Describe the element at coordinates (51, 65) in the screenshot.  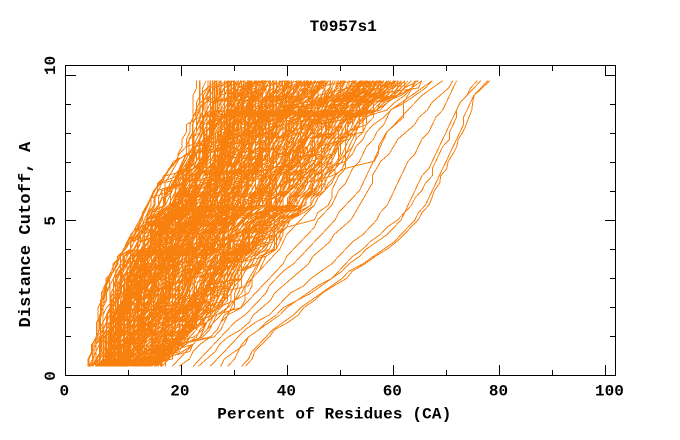
I see `svg-text: 10` at that location.